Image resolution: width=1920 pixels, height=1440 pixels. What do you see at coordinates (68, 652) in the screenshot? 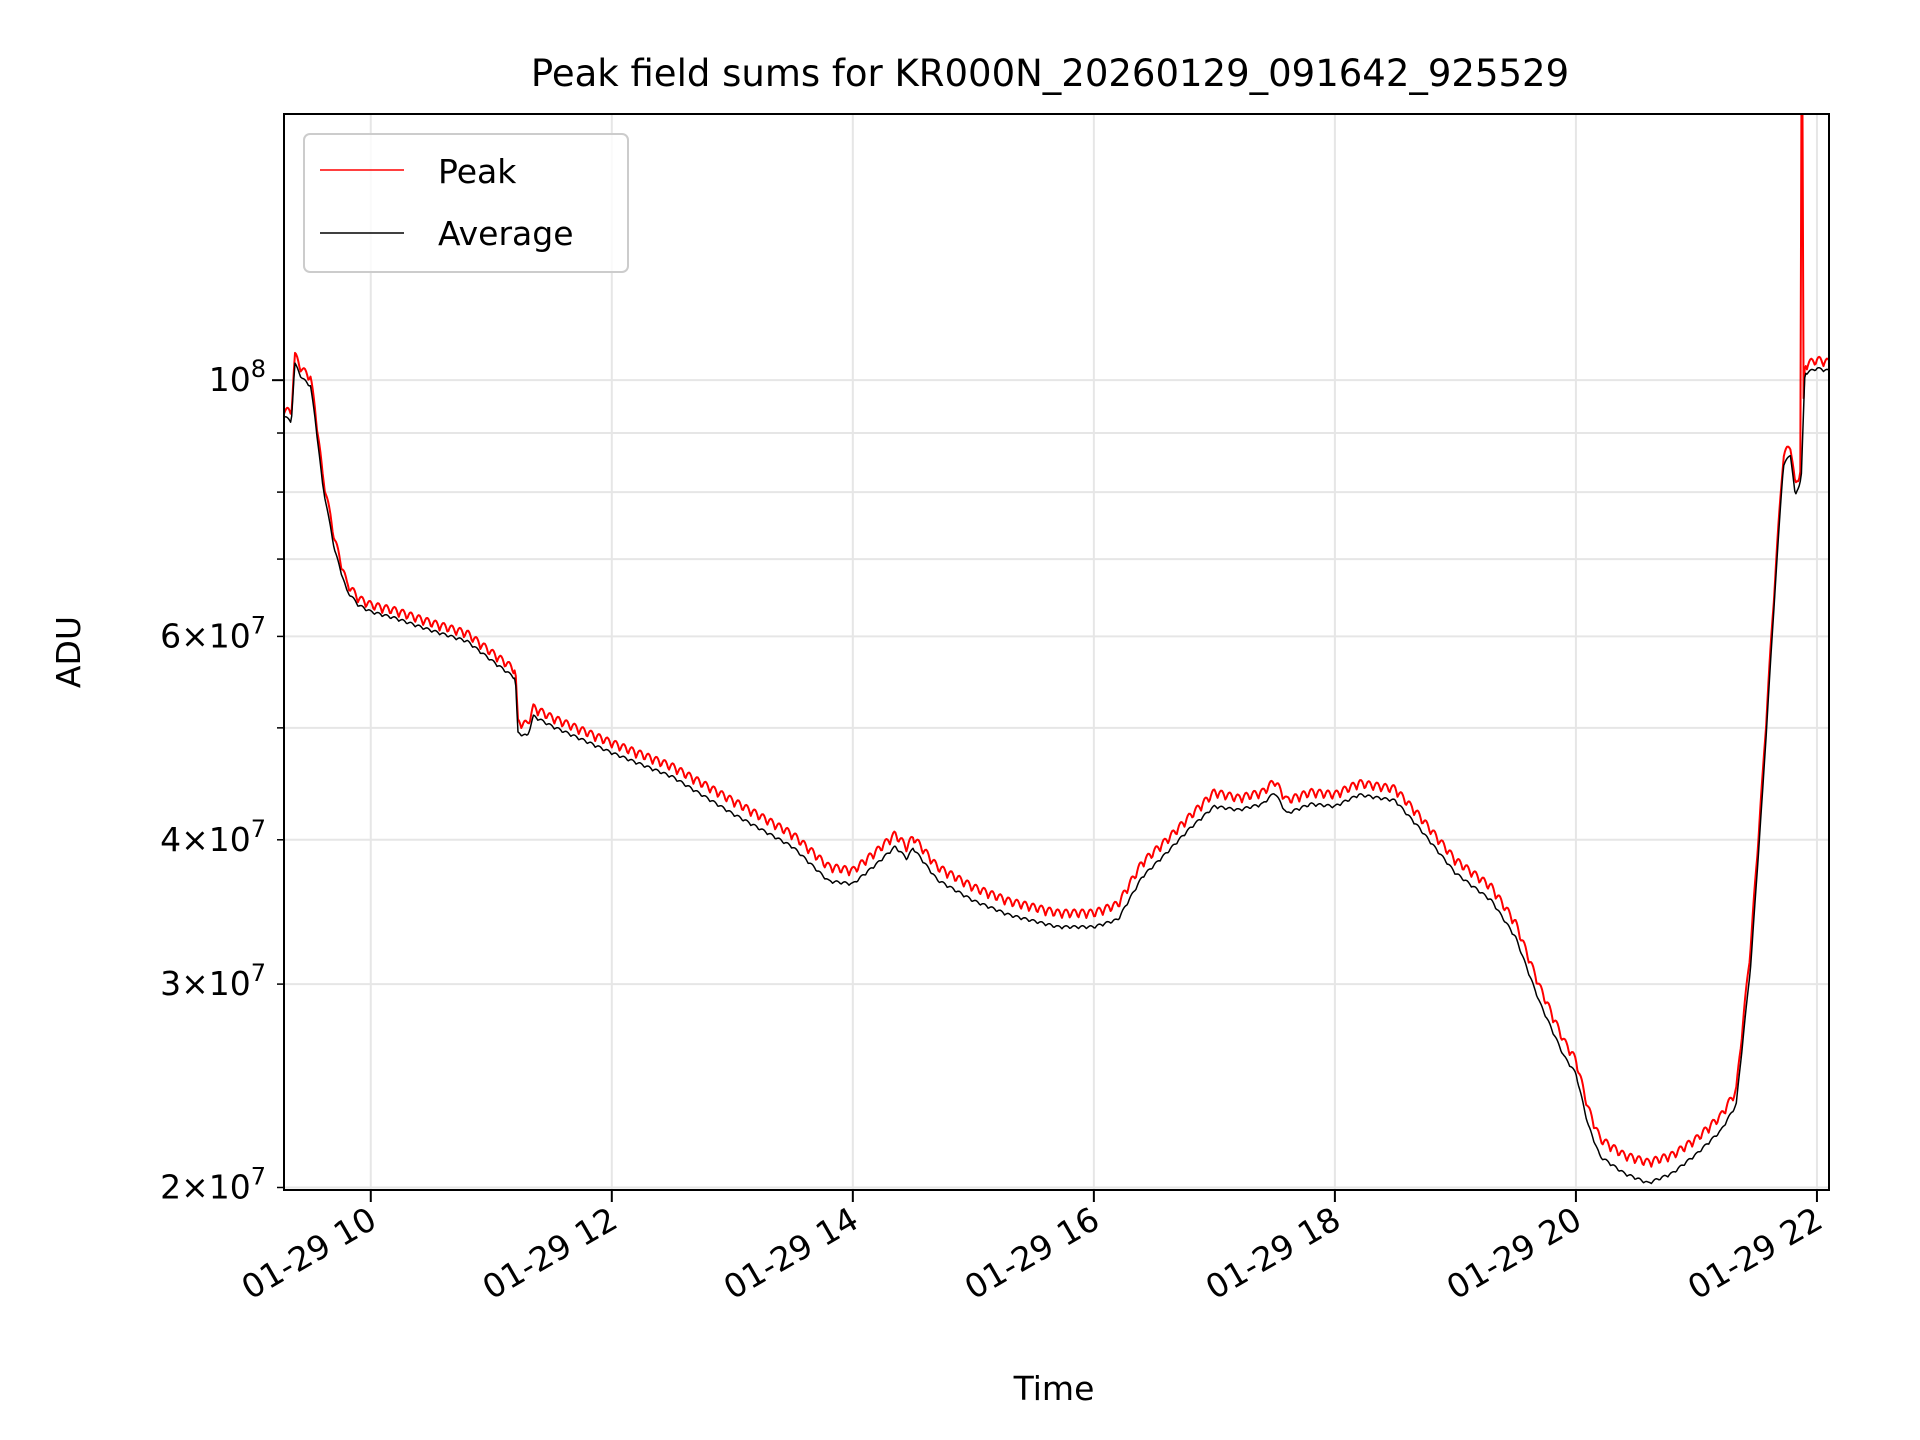
I see `y-axis-label: ADU` at bounding box center [68, 652].